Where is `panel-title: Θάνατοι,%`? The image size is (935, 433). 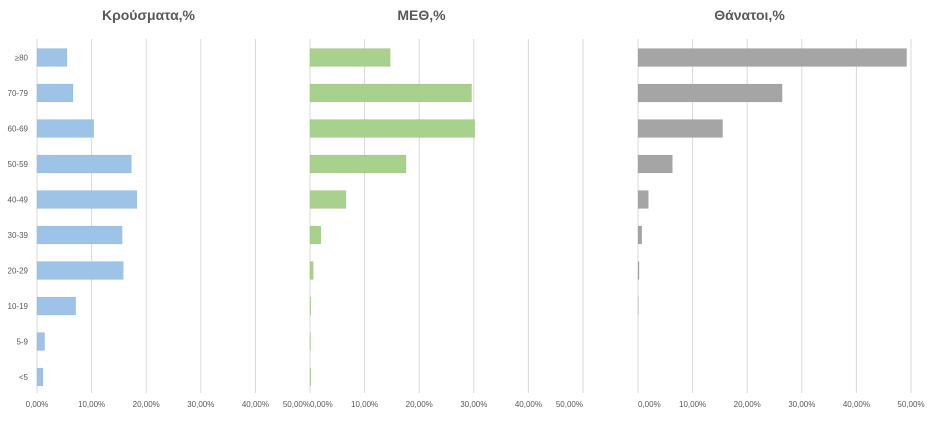 panel-title: Θάνατοι,% is located at coordinates (749, 15).